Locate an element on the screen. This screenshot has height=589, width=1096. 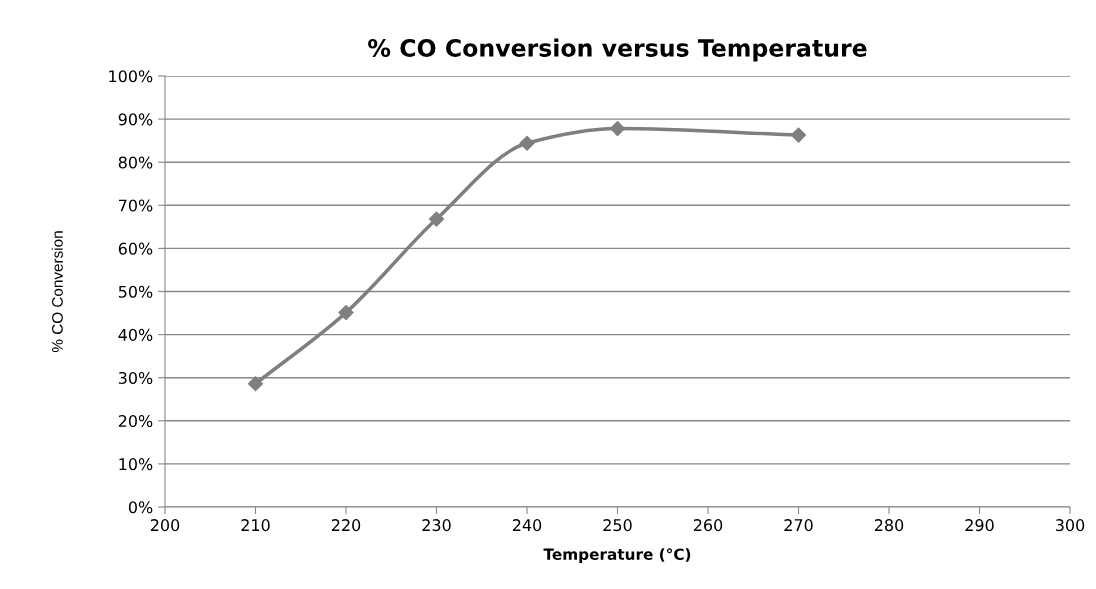
chart-title: % CO Conversion versus Temperature is located at coordinates (617, 50).